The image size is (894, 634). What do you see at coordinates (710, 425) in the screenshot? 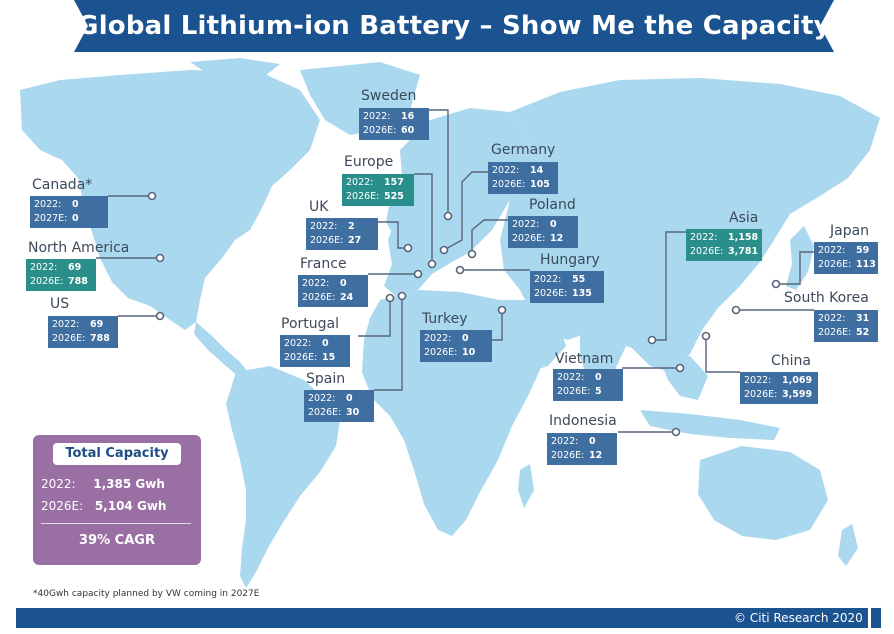
I see `indonesia-landmass` at bounding box center [710, 425].